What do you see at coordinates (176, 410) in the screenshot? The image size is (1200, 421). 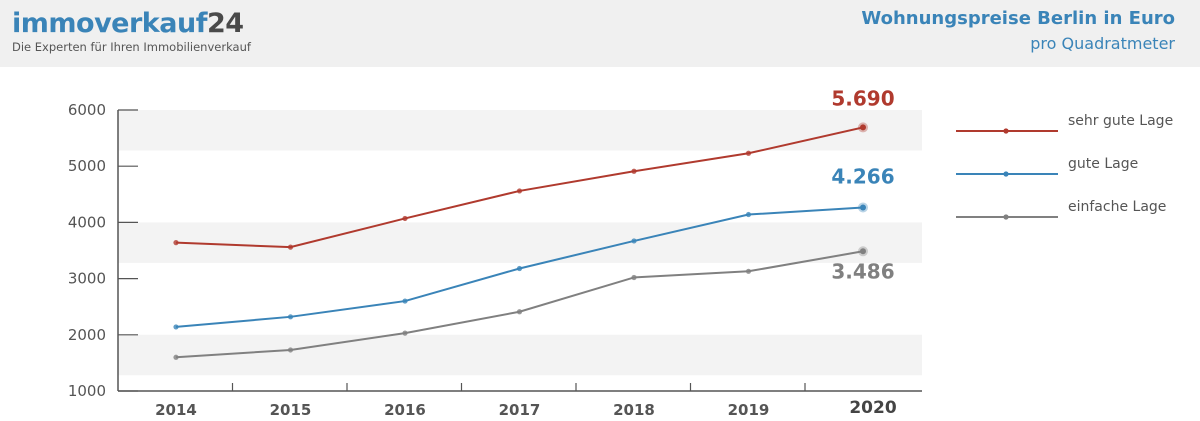 I see `x-tick-label: 2014` at bounding box center [176, 410].